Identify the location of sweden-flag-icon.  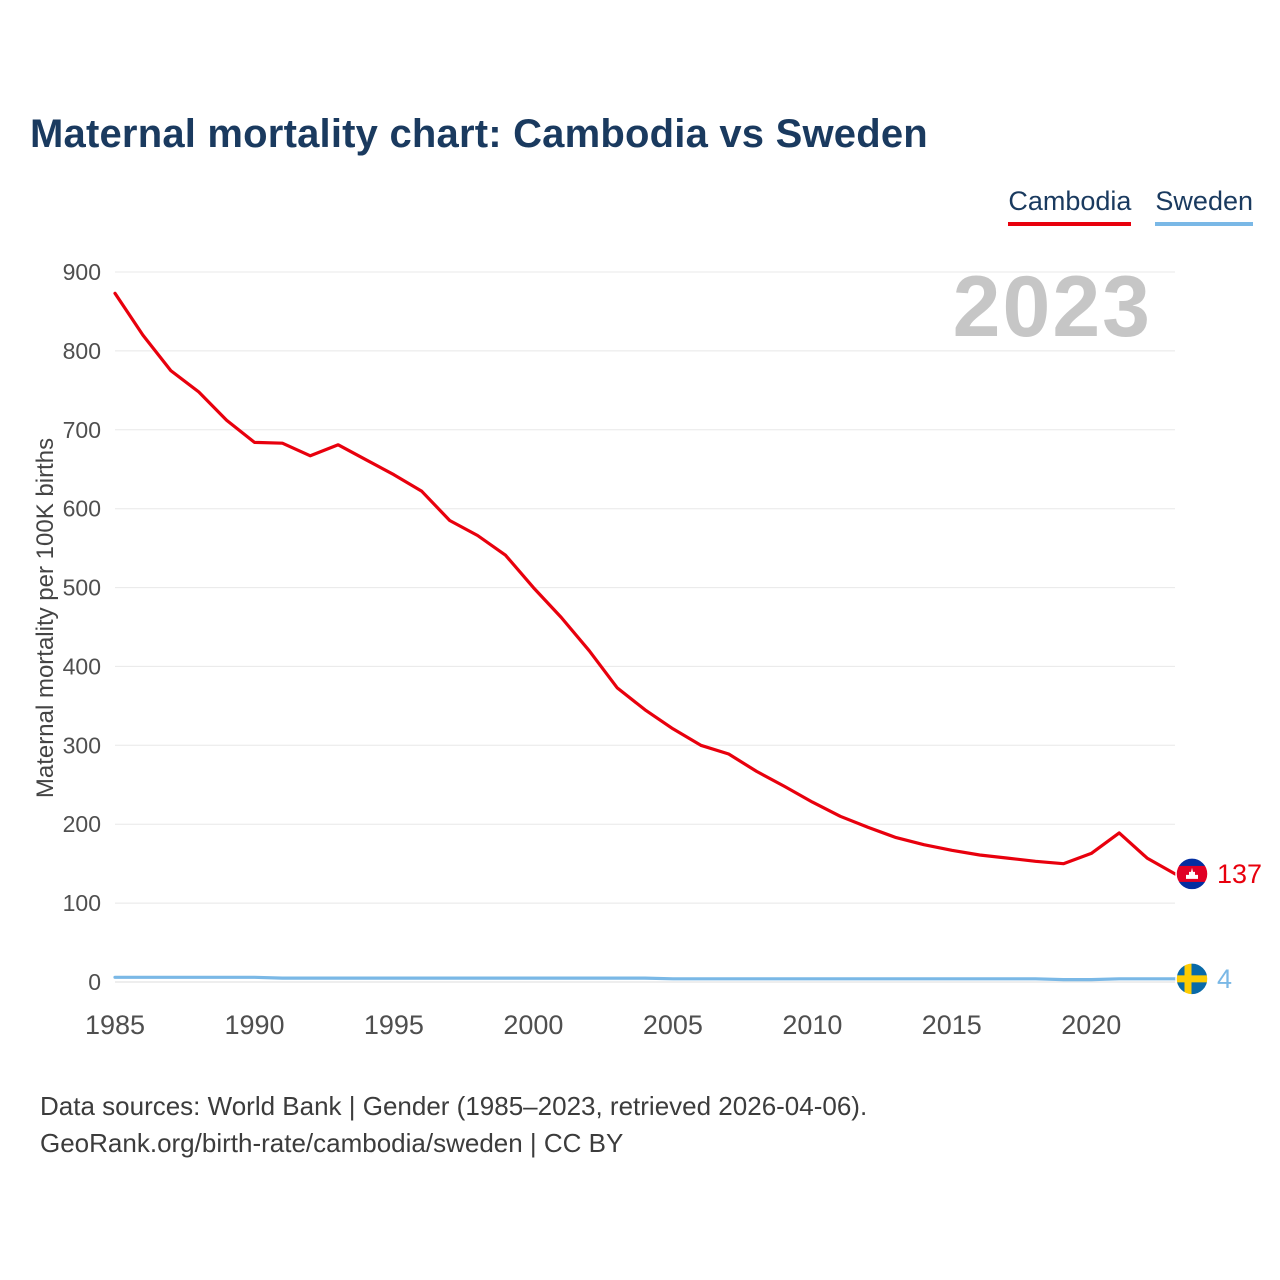
(1192, 978).